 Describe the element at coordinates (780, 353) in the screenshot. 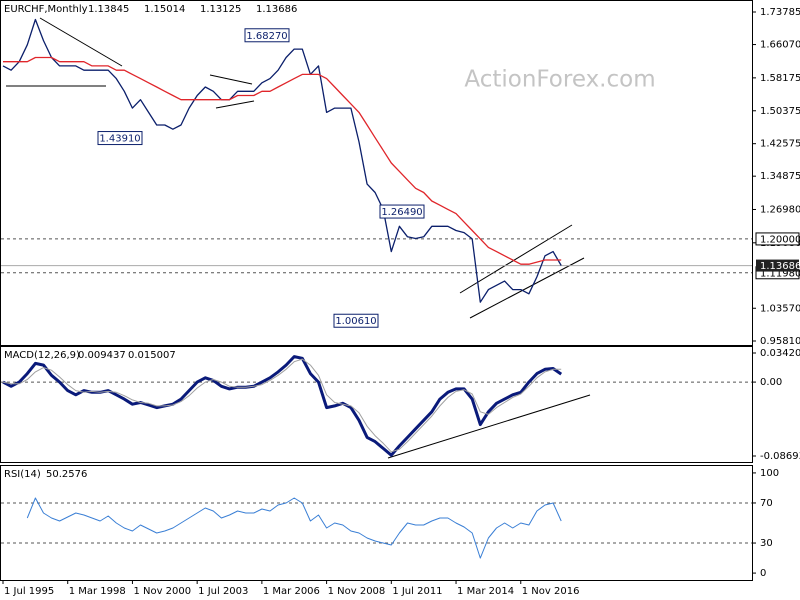

I see `y-tick-label: 0.034203` at that location.